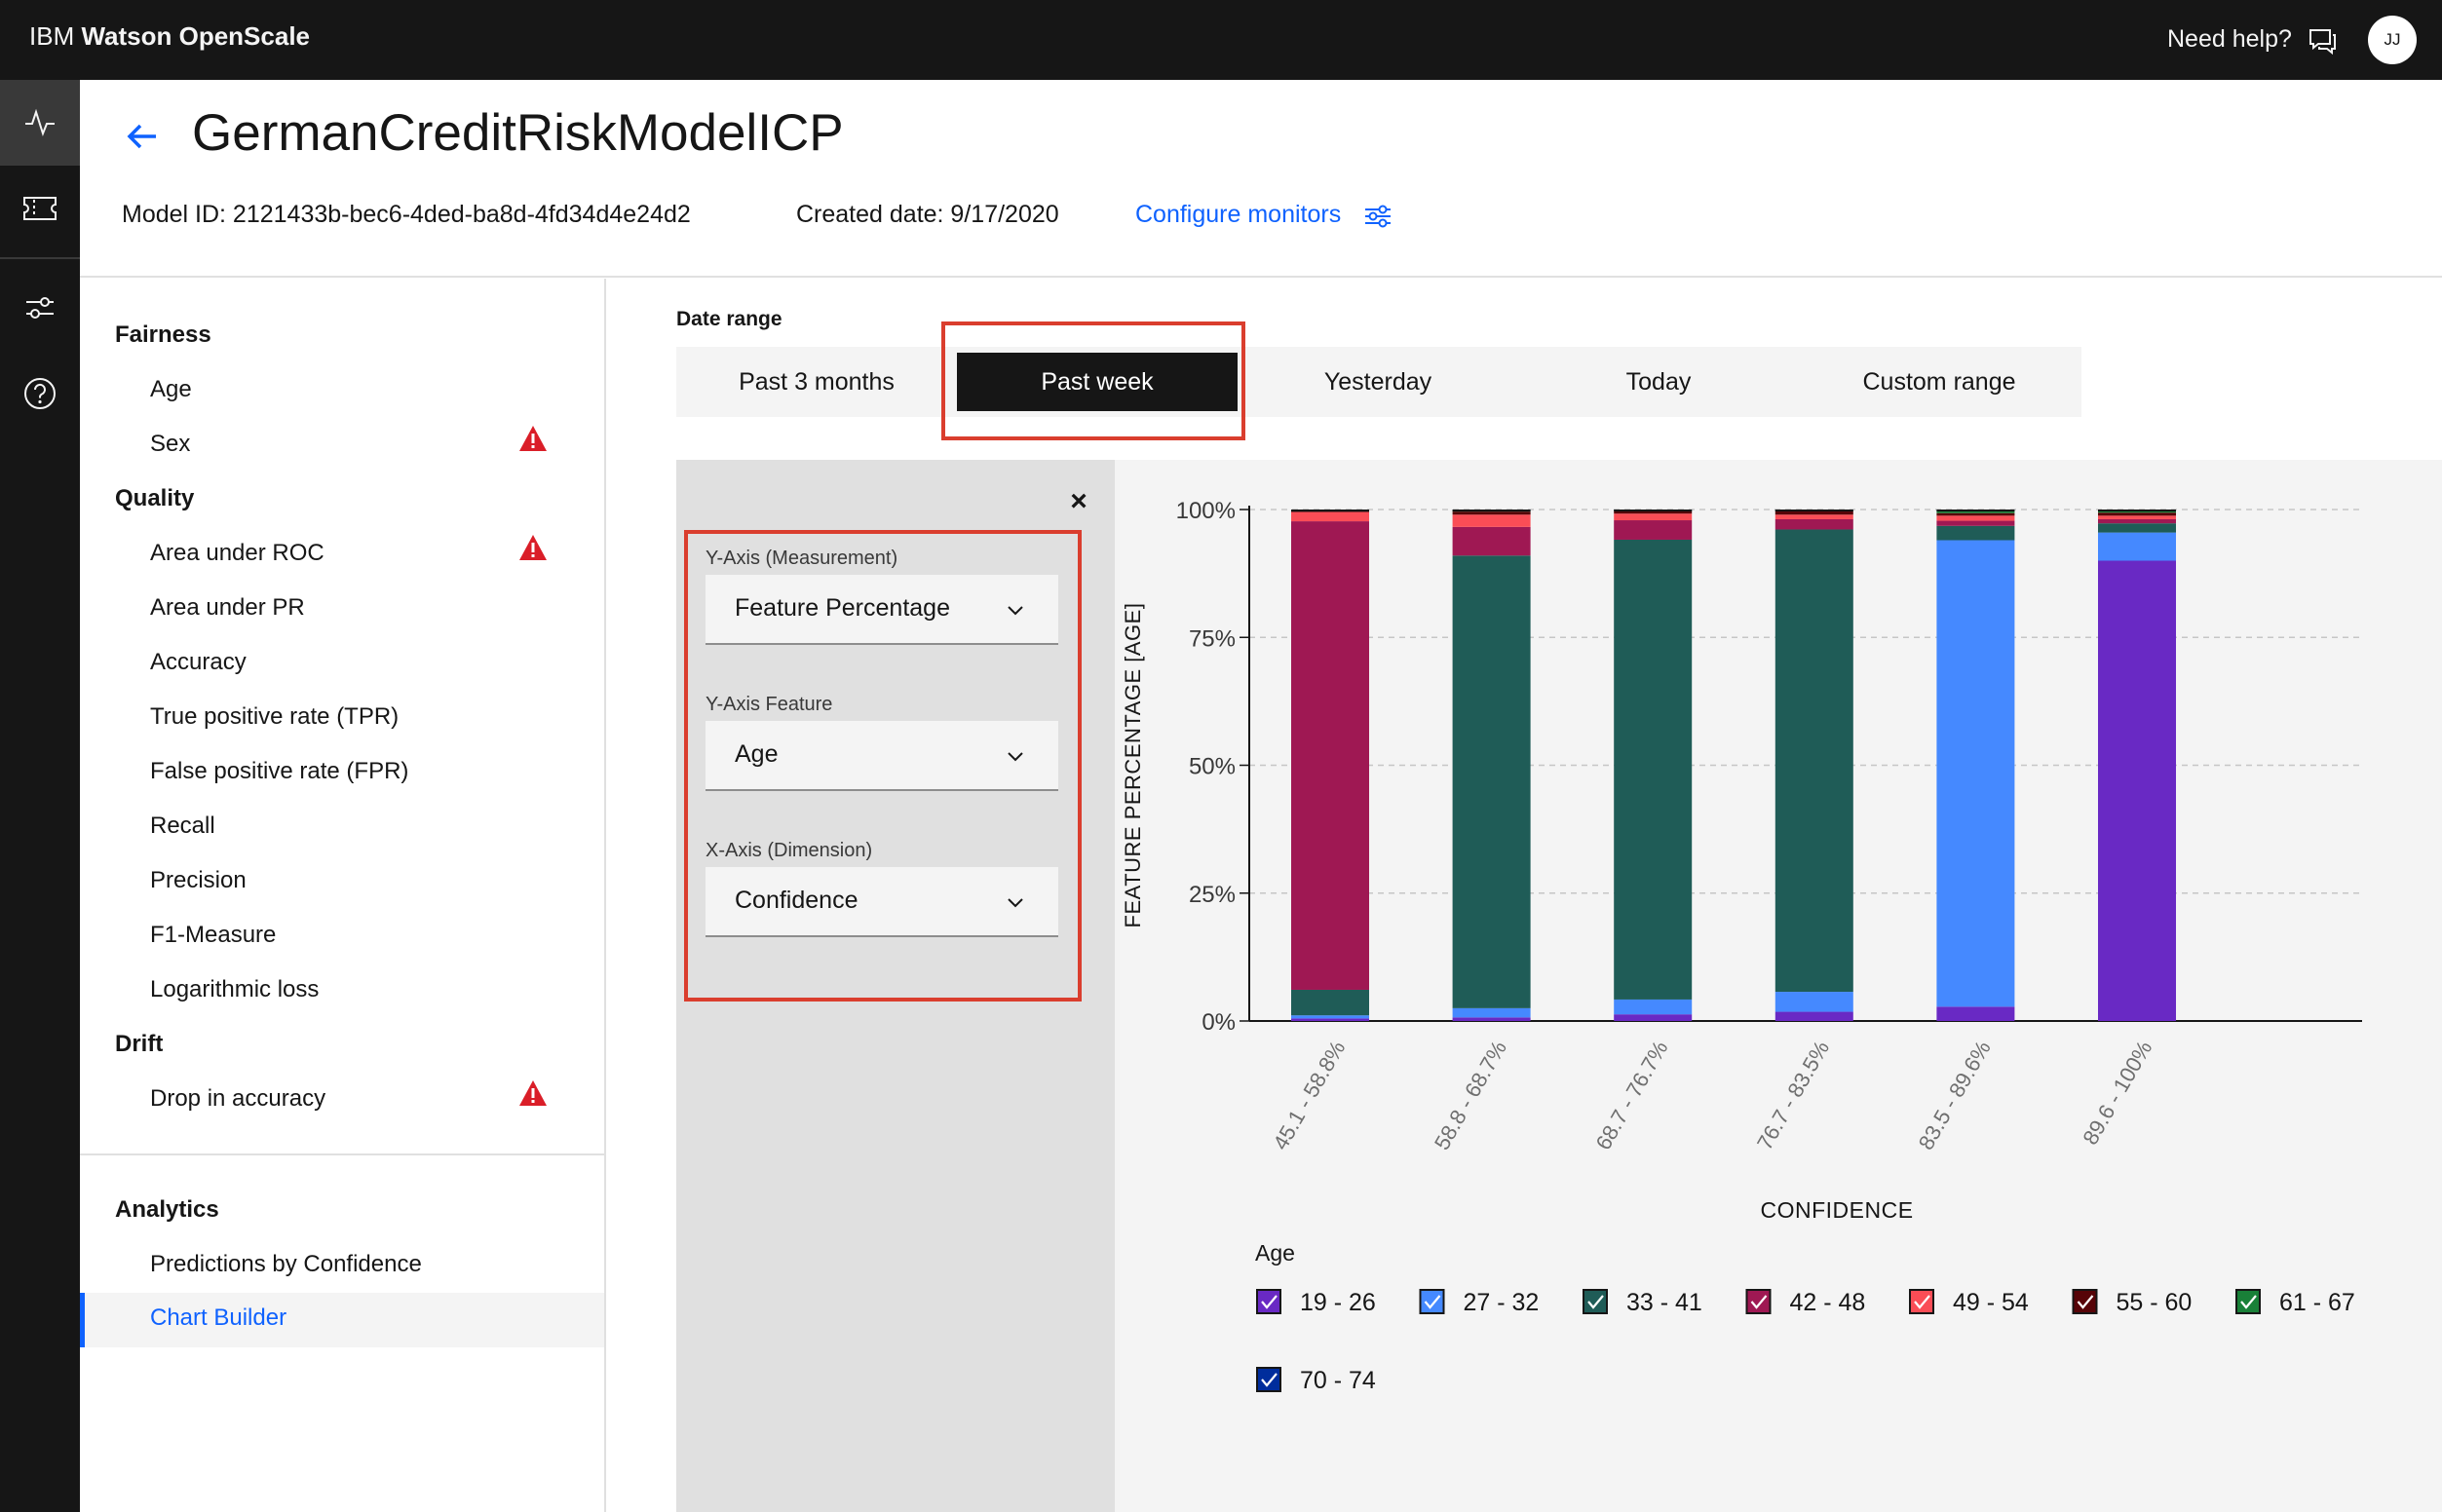  Describe the element at coordinates (170, 444) in the screenshot. I see `nav-item-sex: Sex` at that location.